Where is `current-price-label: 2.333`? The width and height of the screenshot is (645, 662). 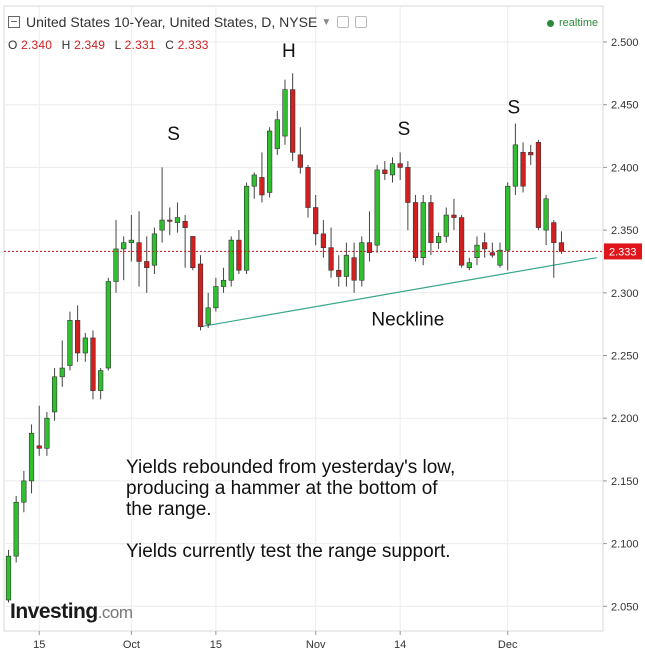 current-price-label: 2.333 is located at coordinates (623, 252).